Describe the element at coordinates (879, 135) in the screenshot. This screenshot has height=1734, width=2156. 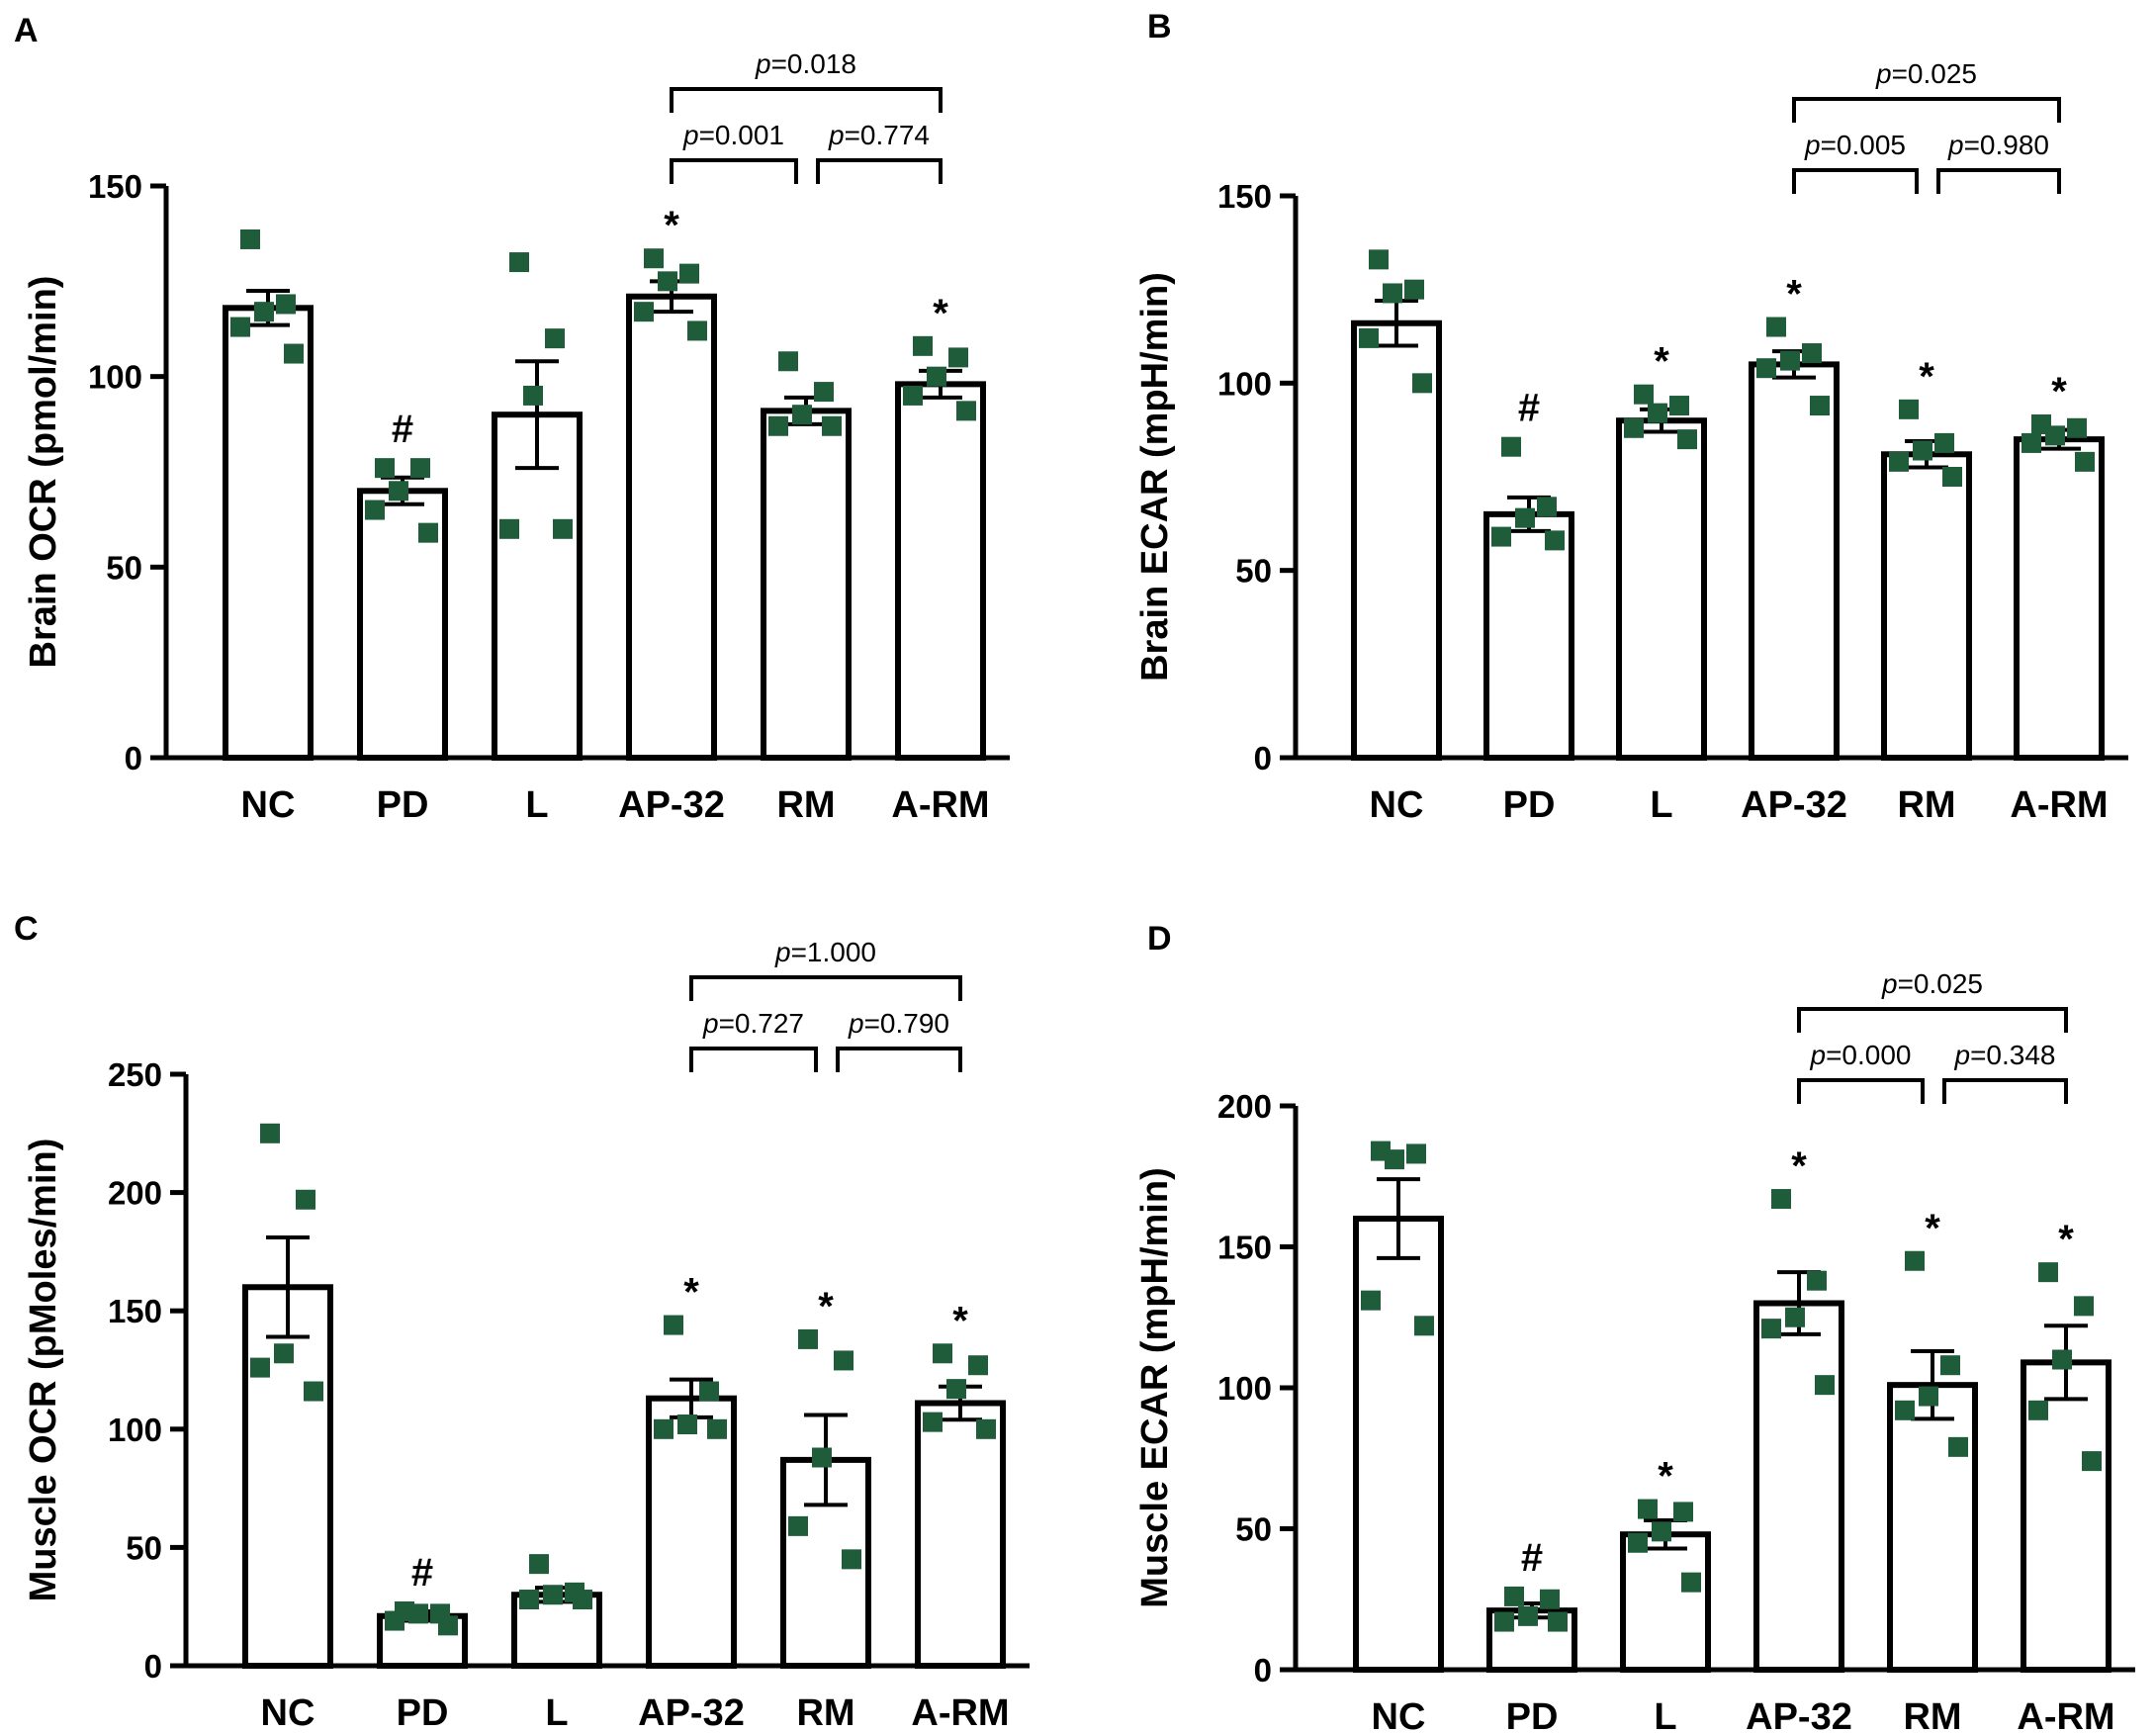
I see `p-value-label: p=0.774` at that location.